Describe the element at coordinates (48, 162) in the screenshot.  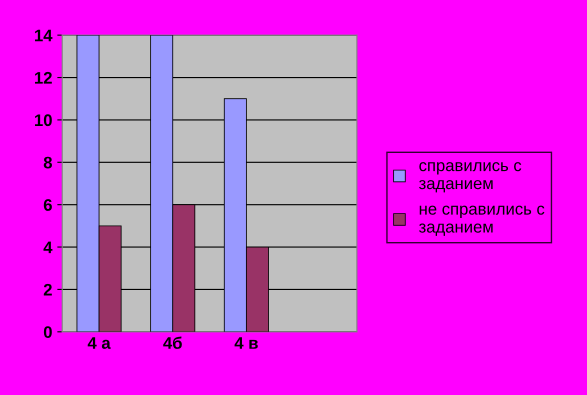
I see `y-tick-label: 8` at that location.